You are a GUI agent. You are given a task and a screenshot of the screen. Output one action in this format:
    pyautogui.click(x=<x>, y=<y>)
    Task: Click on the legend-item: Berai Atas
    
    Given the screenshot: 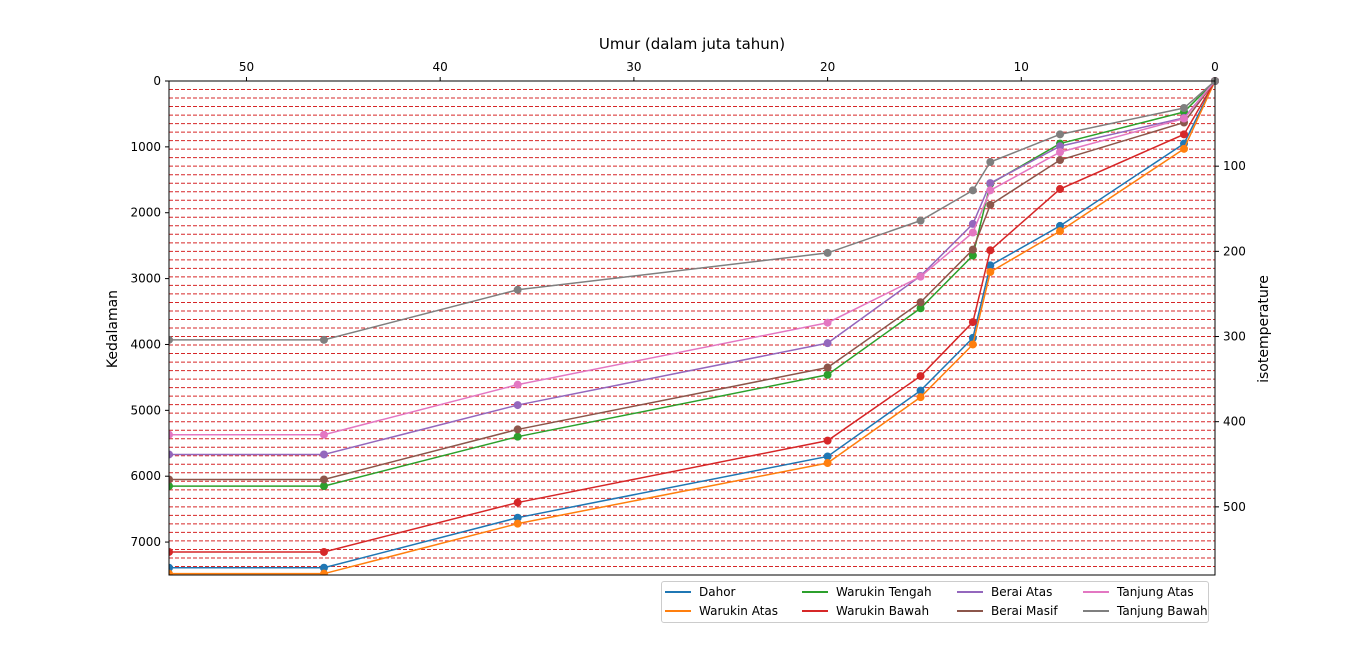 What is the action you would take?
    pyautogui.click(x=1004, y=592)
    